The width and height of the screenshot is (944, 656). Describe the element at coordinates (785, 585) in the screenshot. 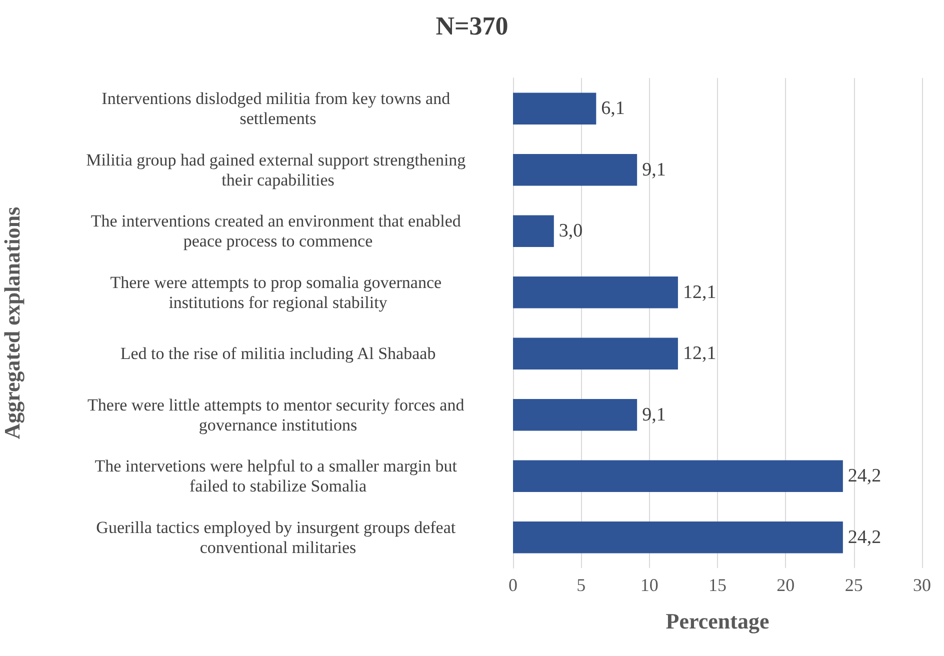

I see `x-tick-label: 20` at that location.